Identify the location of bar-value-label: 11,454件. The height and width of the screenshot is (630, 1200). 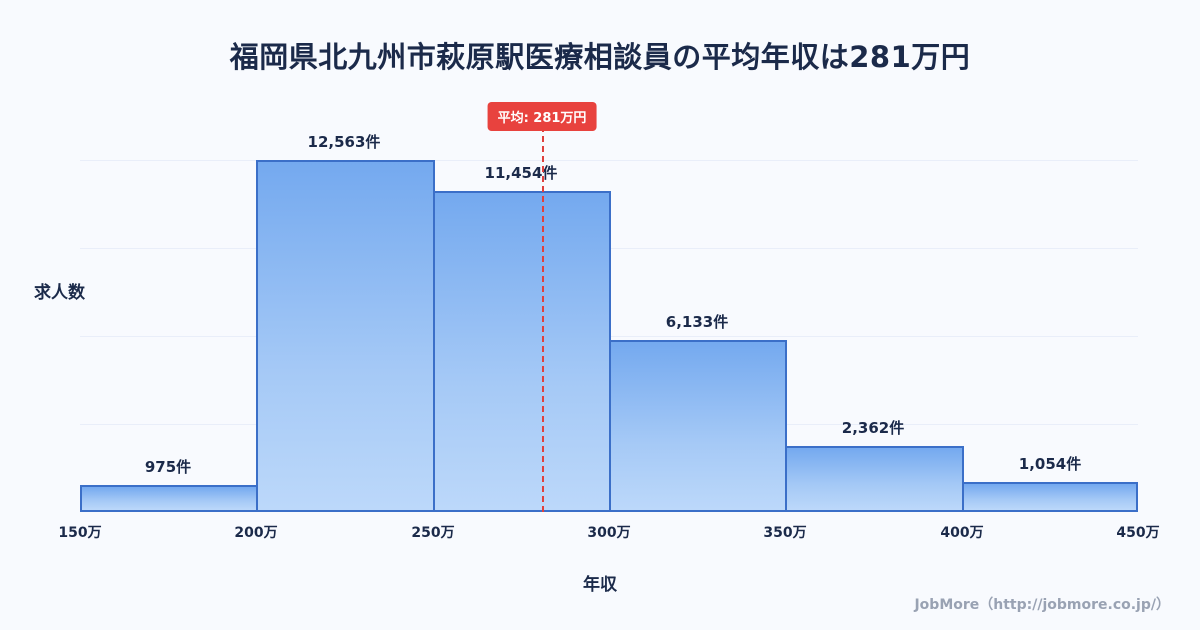
(521, 173).